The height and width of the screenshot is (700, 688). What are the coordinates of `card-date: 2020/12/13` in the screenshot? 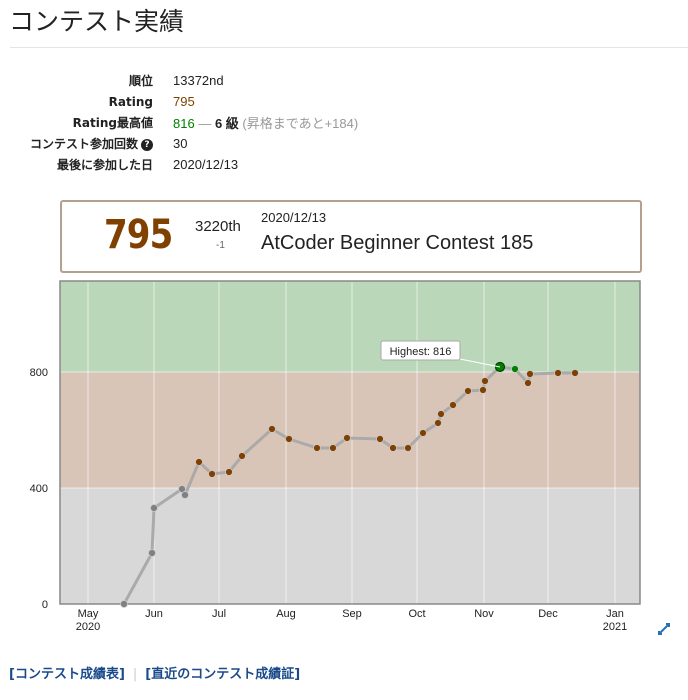 It's located at (294, 217).